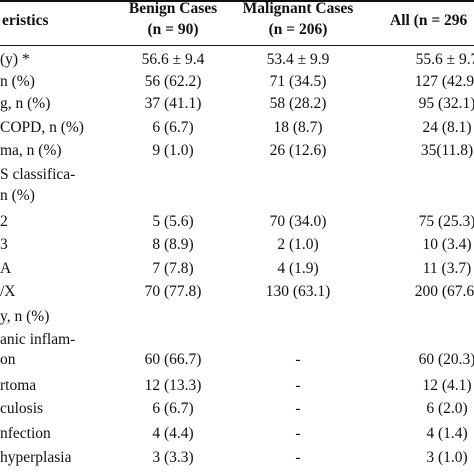  What do you see at coordinates (447, 150) in the screenshot?
I see `cell-all: 35(11.8)` at bounding box center [447, 150].